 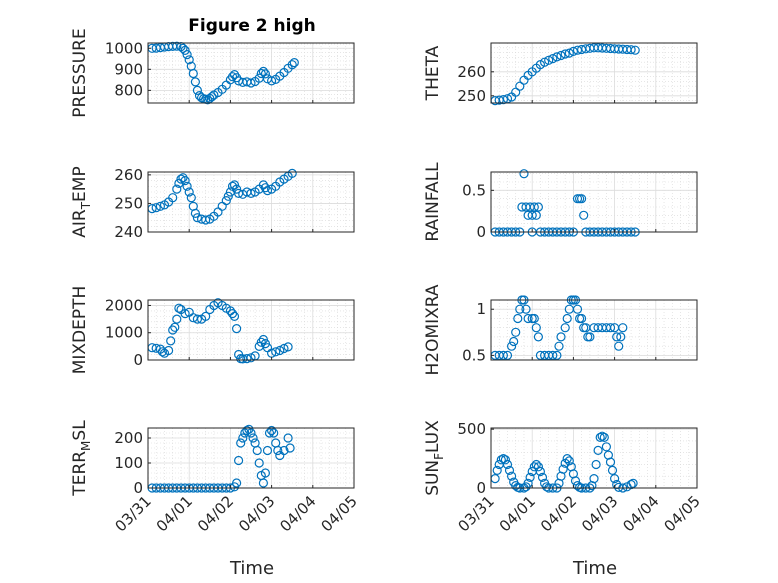 I want to click on y-axis-label: PRESSURE, so click(x=80, y=72).